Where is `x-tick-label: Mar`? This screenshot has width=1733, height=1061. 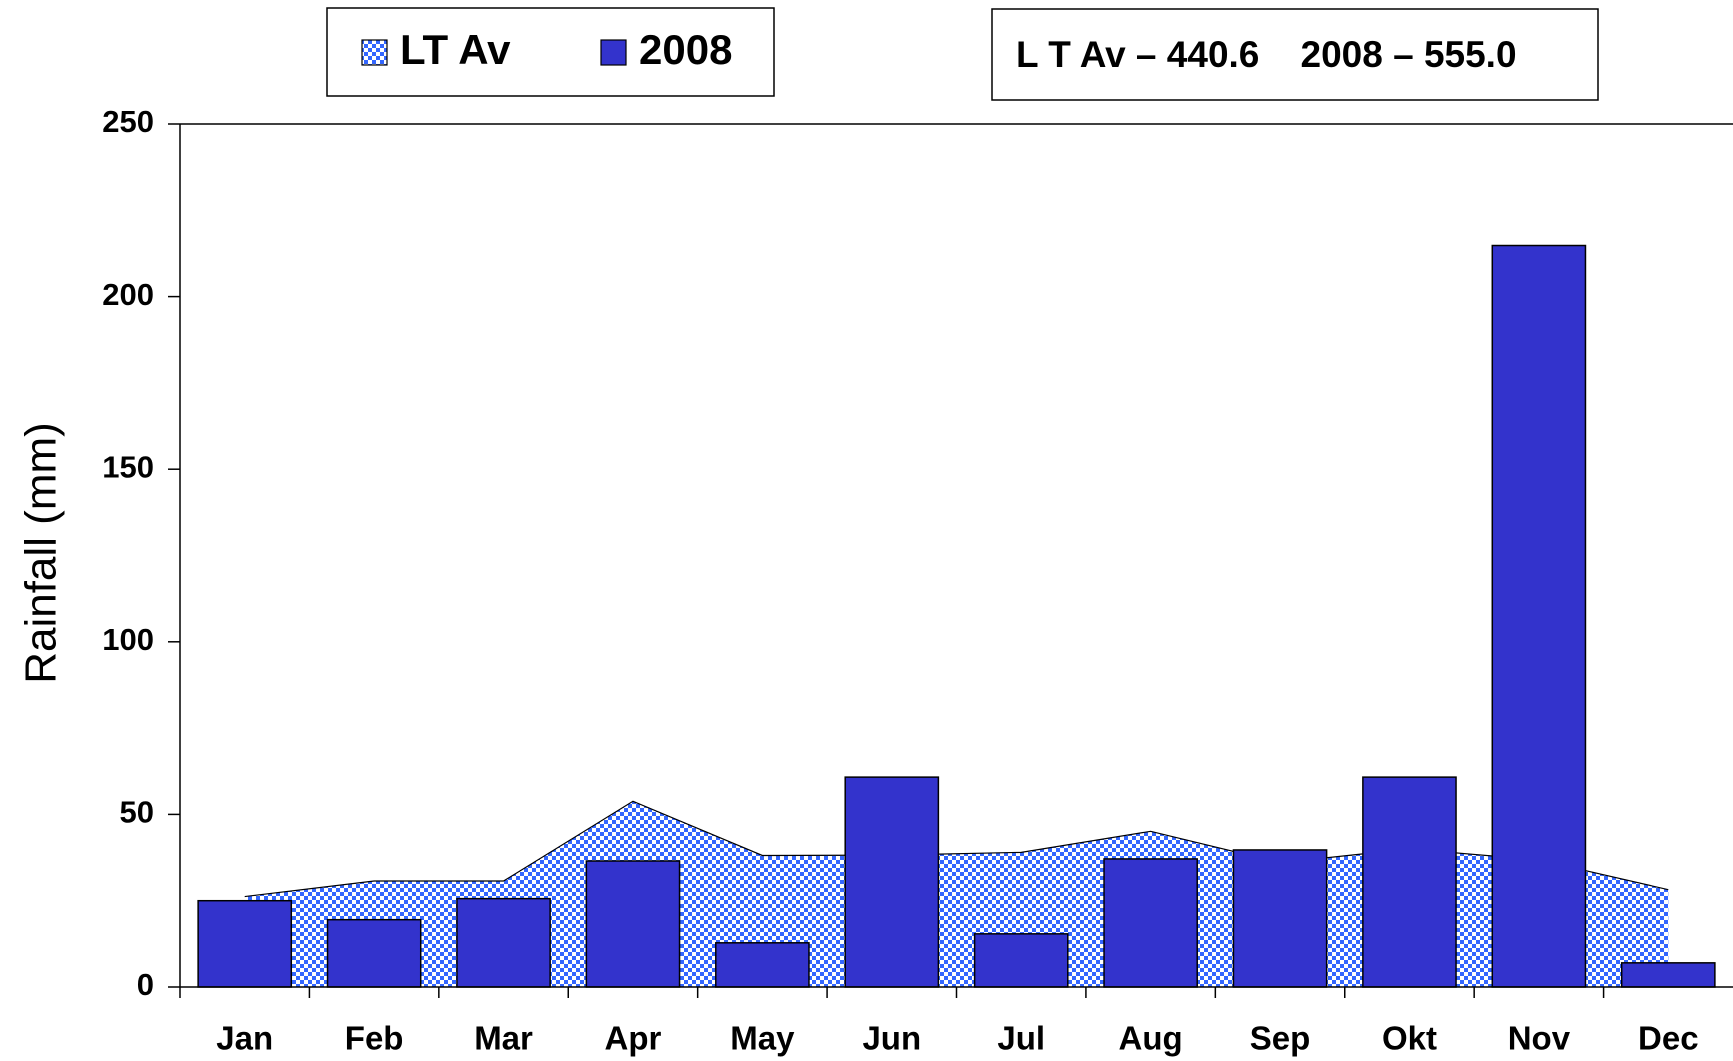
x-tick-label: Mar is located at coordinates (503, 1038).